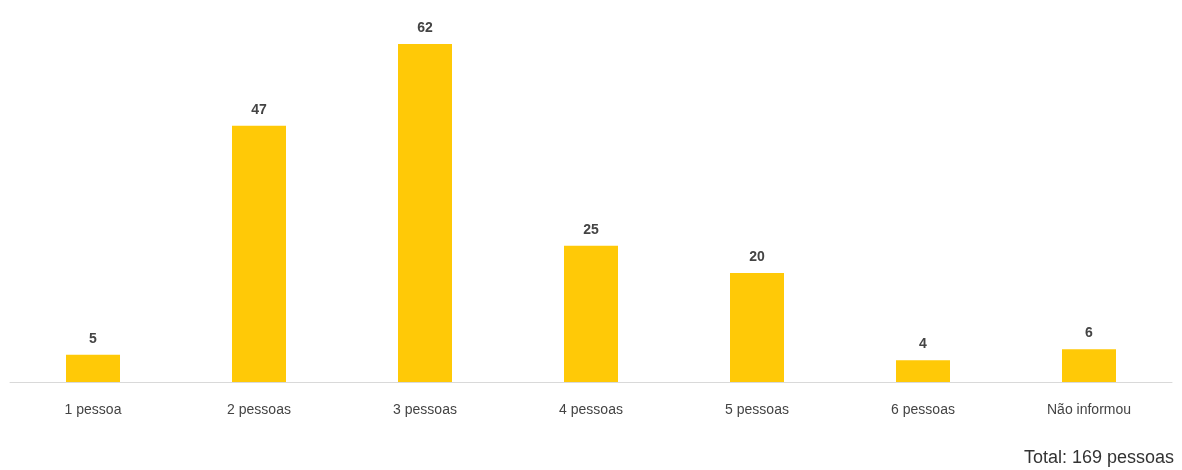 Image resolution: width=1182 pixels, height=470 pixels. Describe the element at coordinates (757, 409) in the screenshot. I see `x-tick-label: 5 pessoas` at that location.